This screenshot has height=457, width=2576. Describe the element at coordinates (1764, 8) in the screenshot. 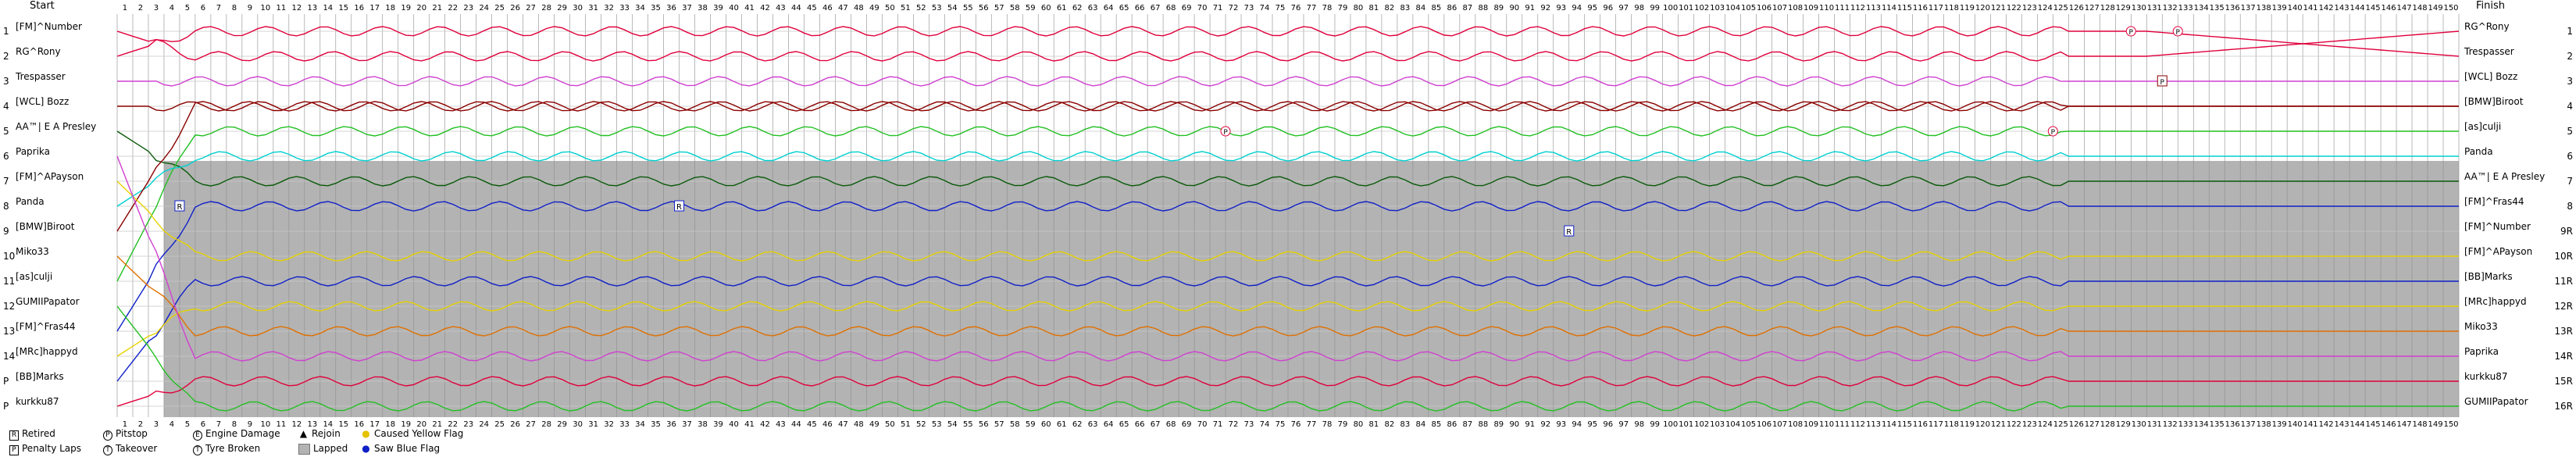

I see `lap-tick-label-top: 106` at that location.